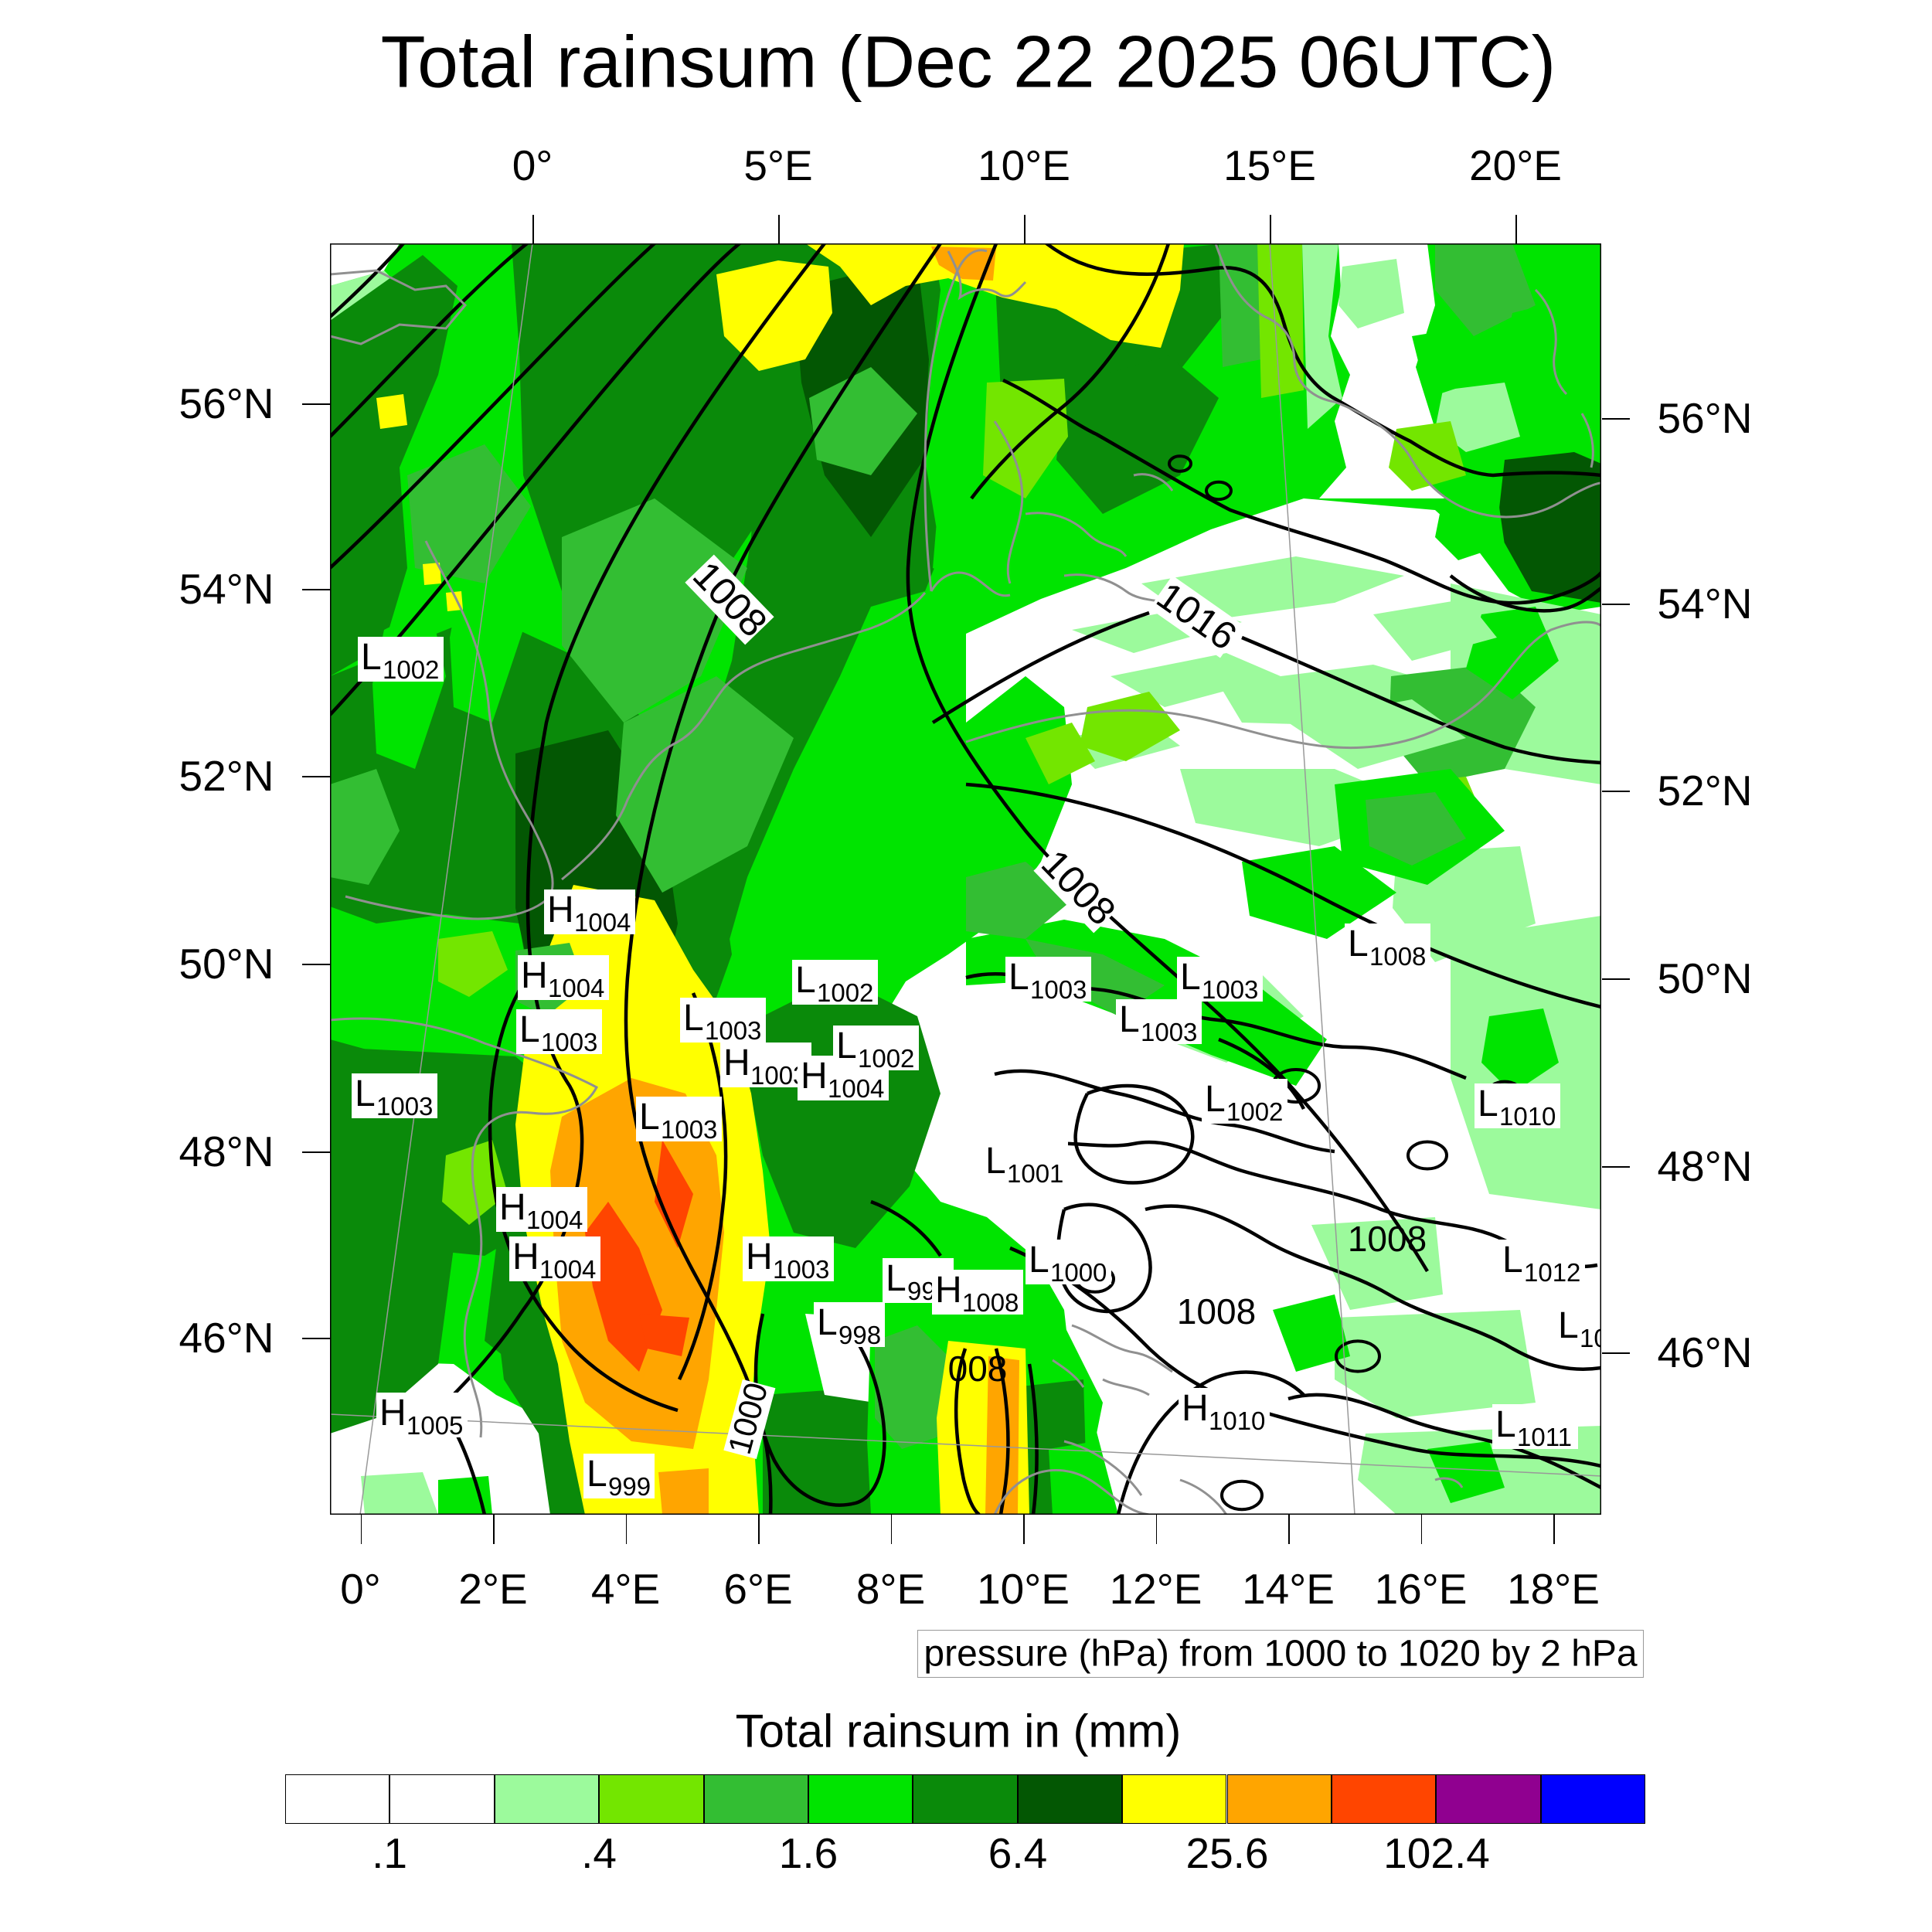 This screenshot has height=1932, width=1932. What do you see at coordinates (978, 1369) in the screenshot?
I see `svg-text: 008` at bounding box center [978, 1369].